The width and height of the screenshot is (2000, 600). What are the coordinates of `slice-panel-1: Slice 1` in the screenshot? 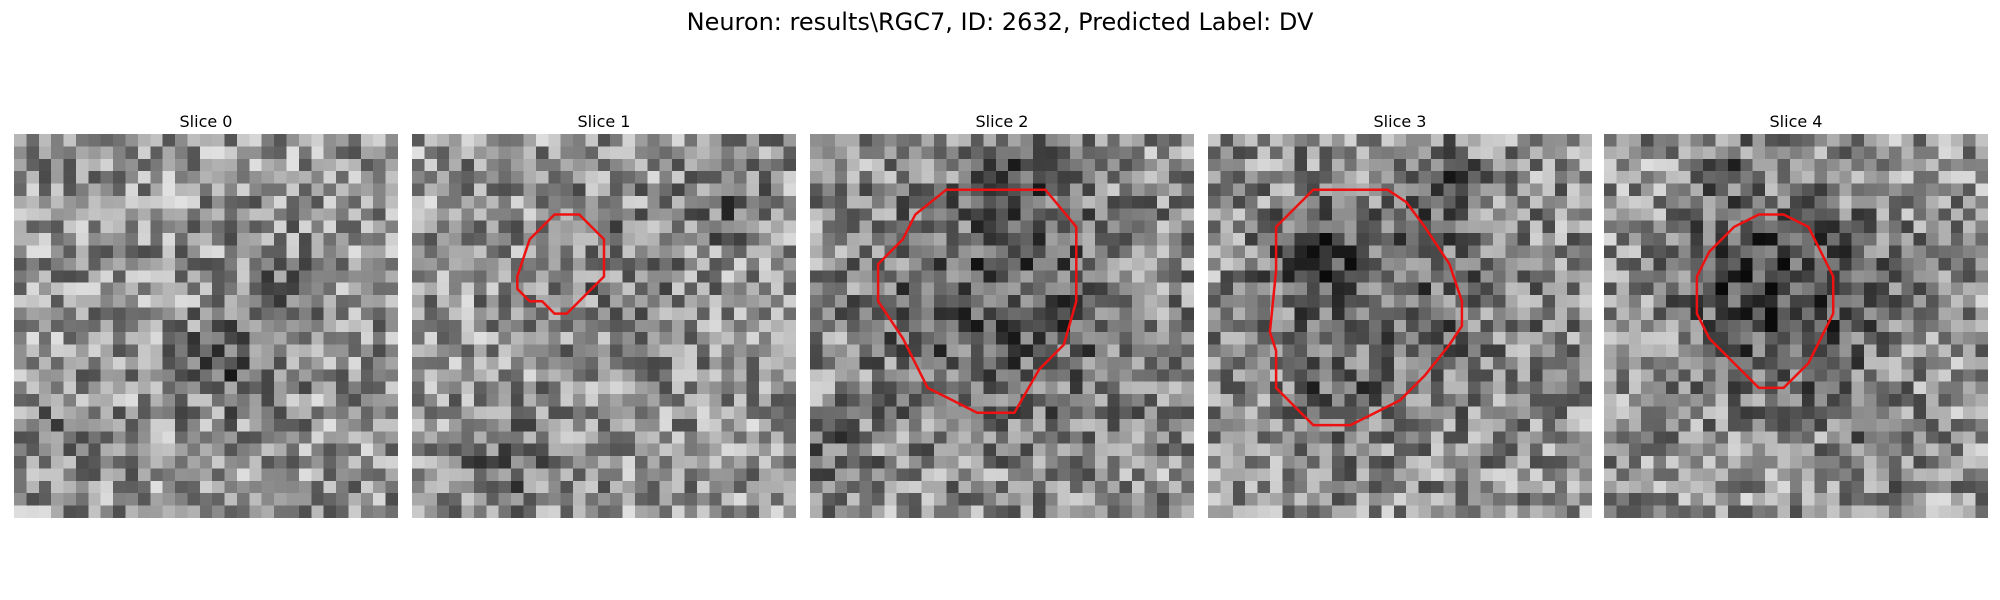 It's located at (604, 314).